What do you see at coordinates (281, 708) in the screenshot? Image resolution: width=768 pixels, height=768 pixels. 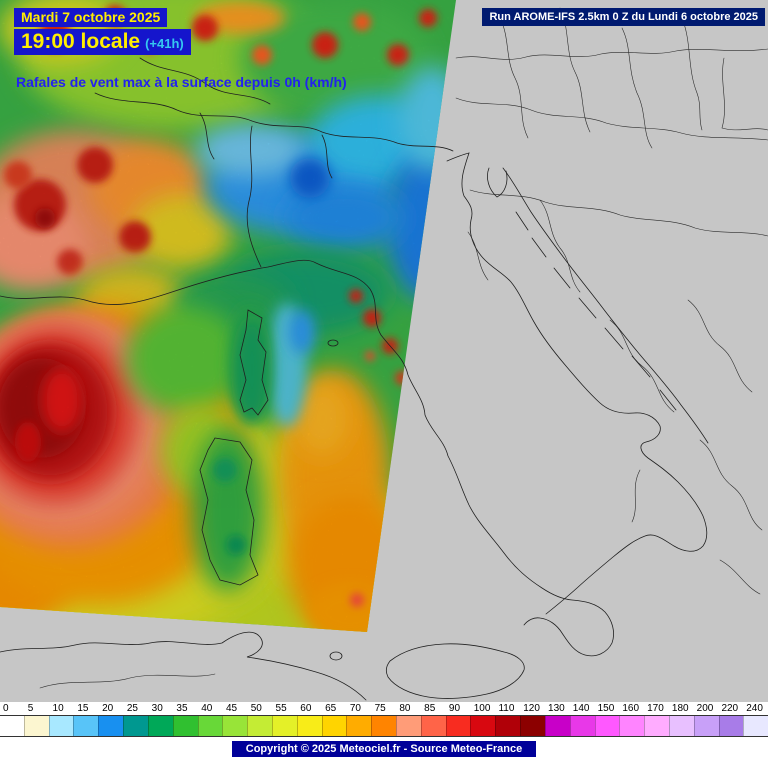 I see `legend-value: 55` at bounding box center [281, 708].